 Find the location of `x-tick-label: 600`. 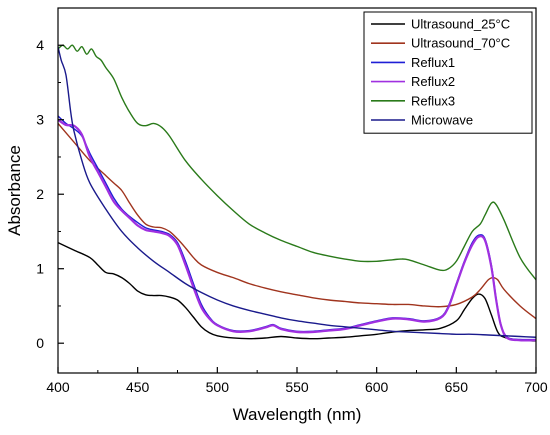

x-tick-label: 600 is located at coordinates (377, 387).